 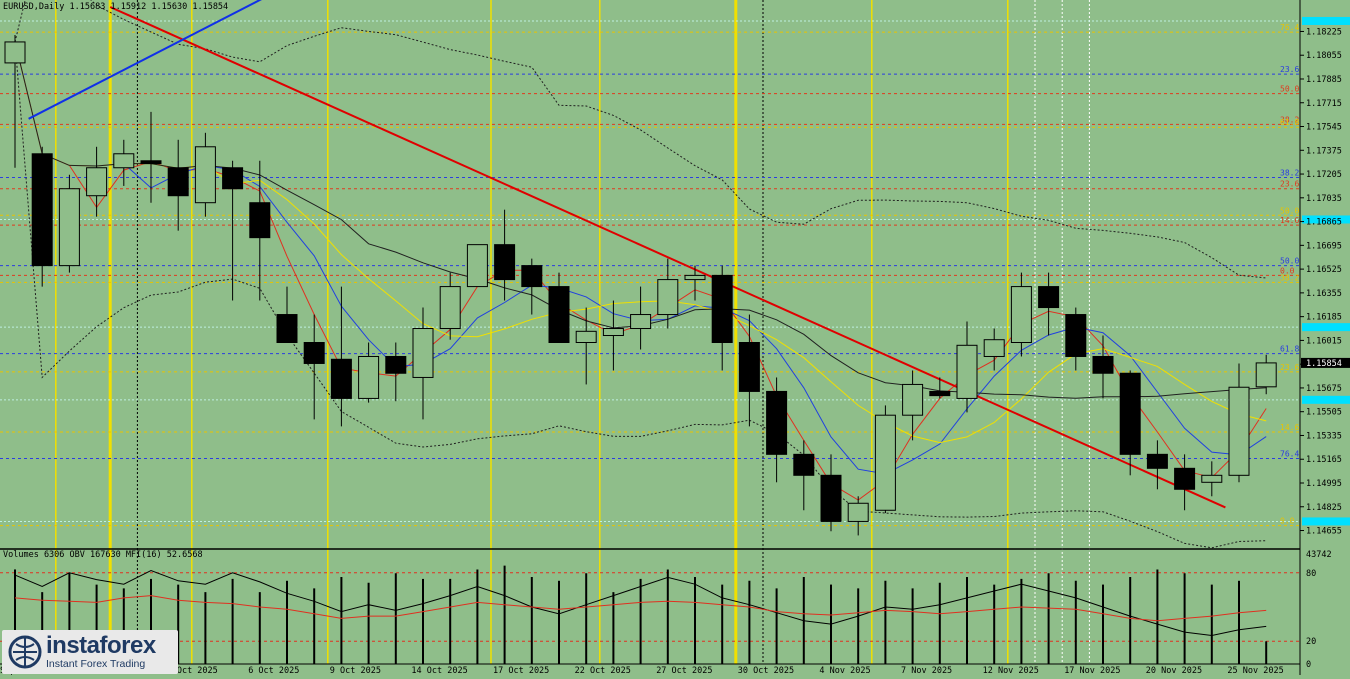 I want to click on instaforex-logo: instaforex Instant Forex Trading, so click(x=90, y=652).